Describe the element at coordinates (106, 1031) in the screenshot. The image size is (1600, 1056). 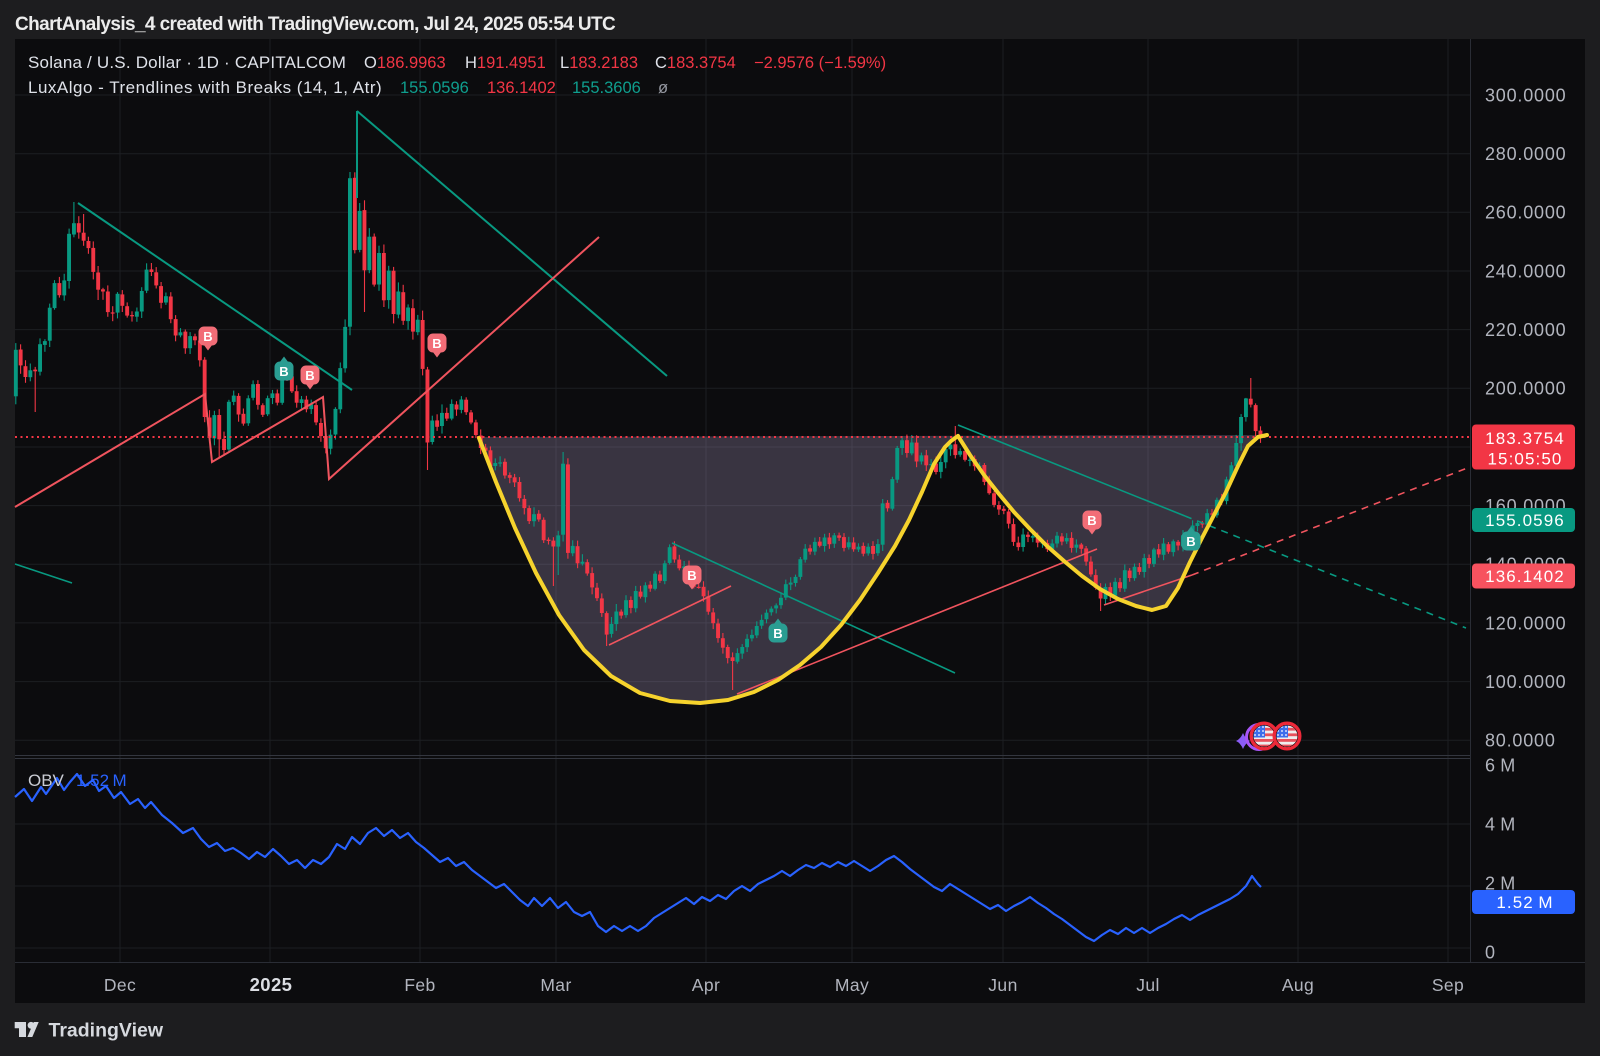
I see `svg-text: TradingView` at that location.